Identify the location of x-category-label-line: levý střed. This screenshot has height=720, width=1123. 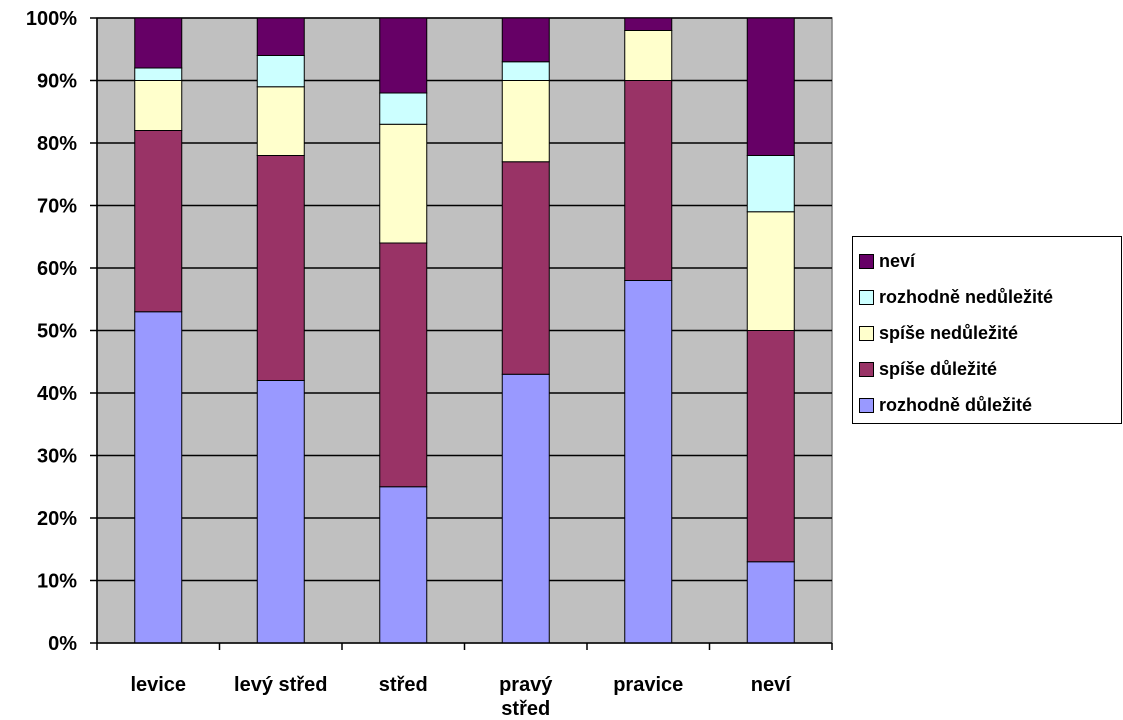
(280, 685).